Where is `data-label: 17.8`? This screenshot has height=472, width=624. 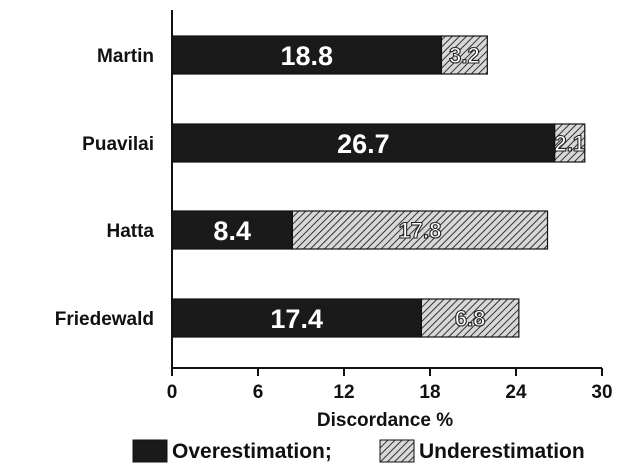 data-label: 17.8 is located at coordinates (420, 230).